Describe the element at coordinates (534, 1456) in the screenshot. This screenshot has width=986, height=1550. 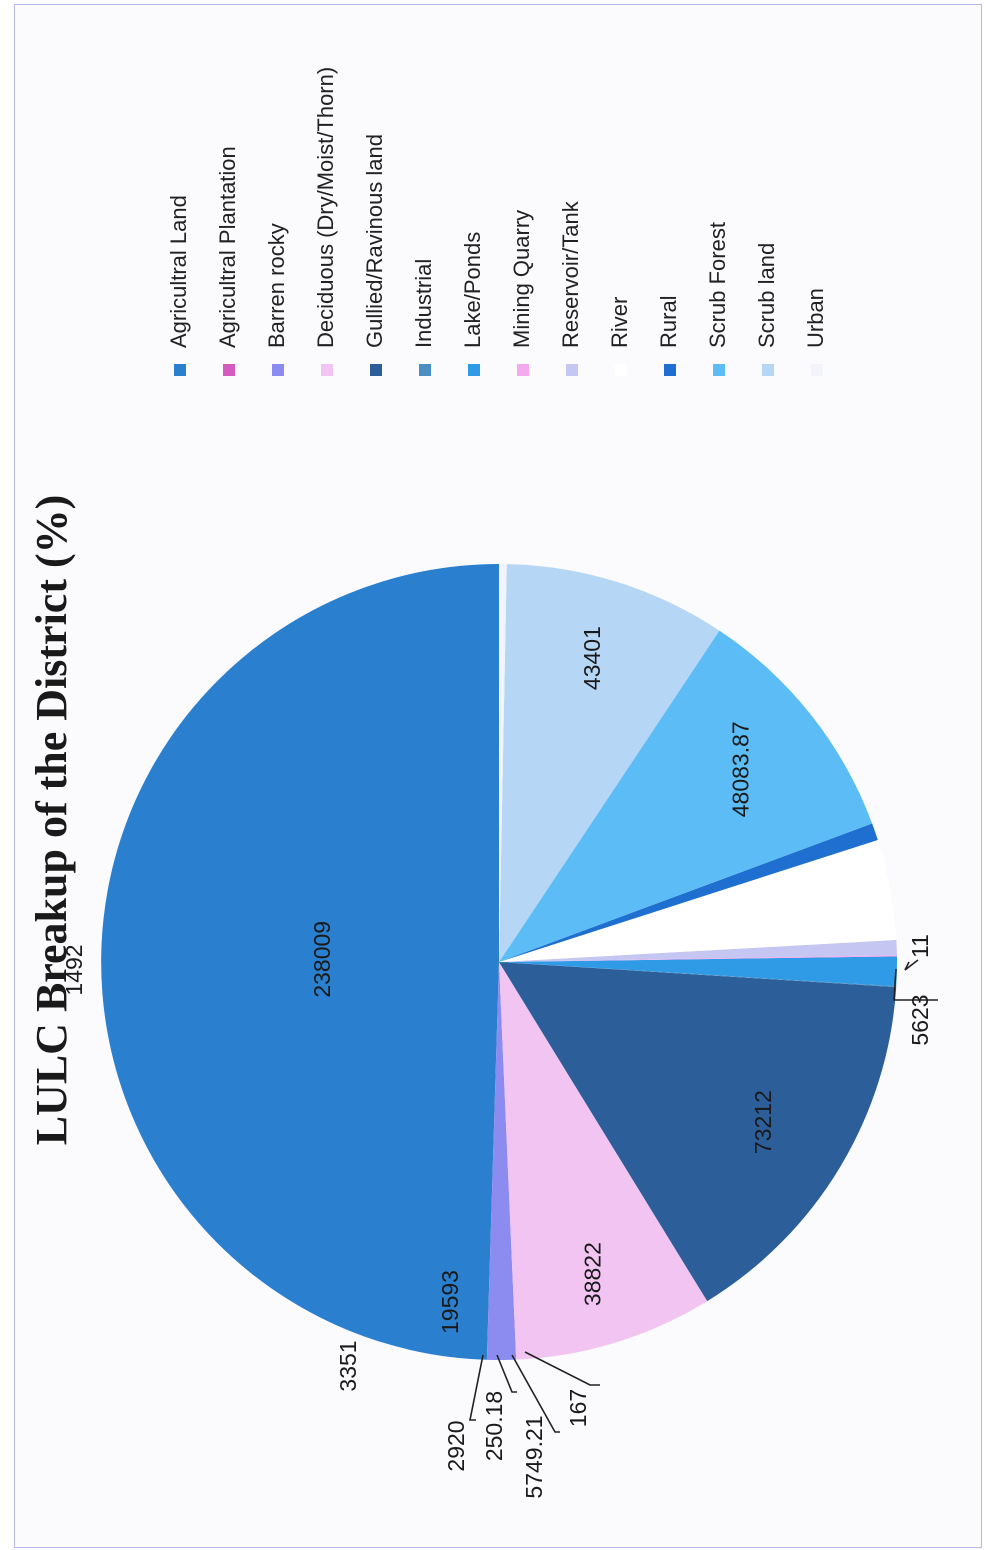
I see `data-label: 5749.21` at that location.